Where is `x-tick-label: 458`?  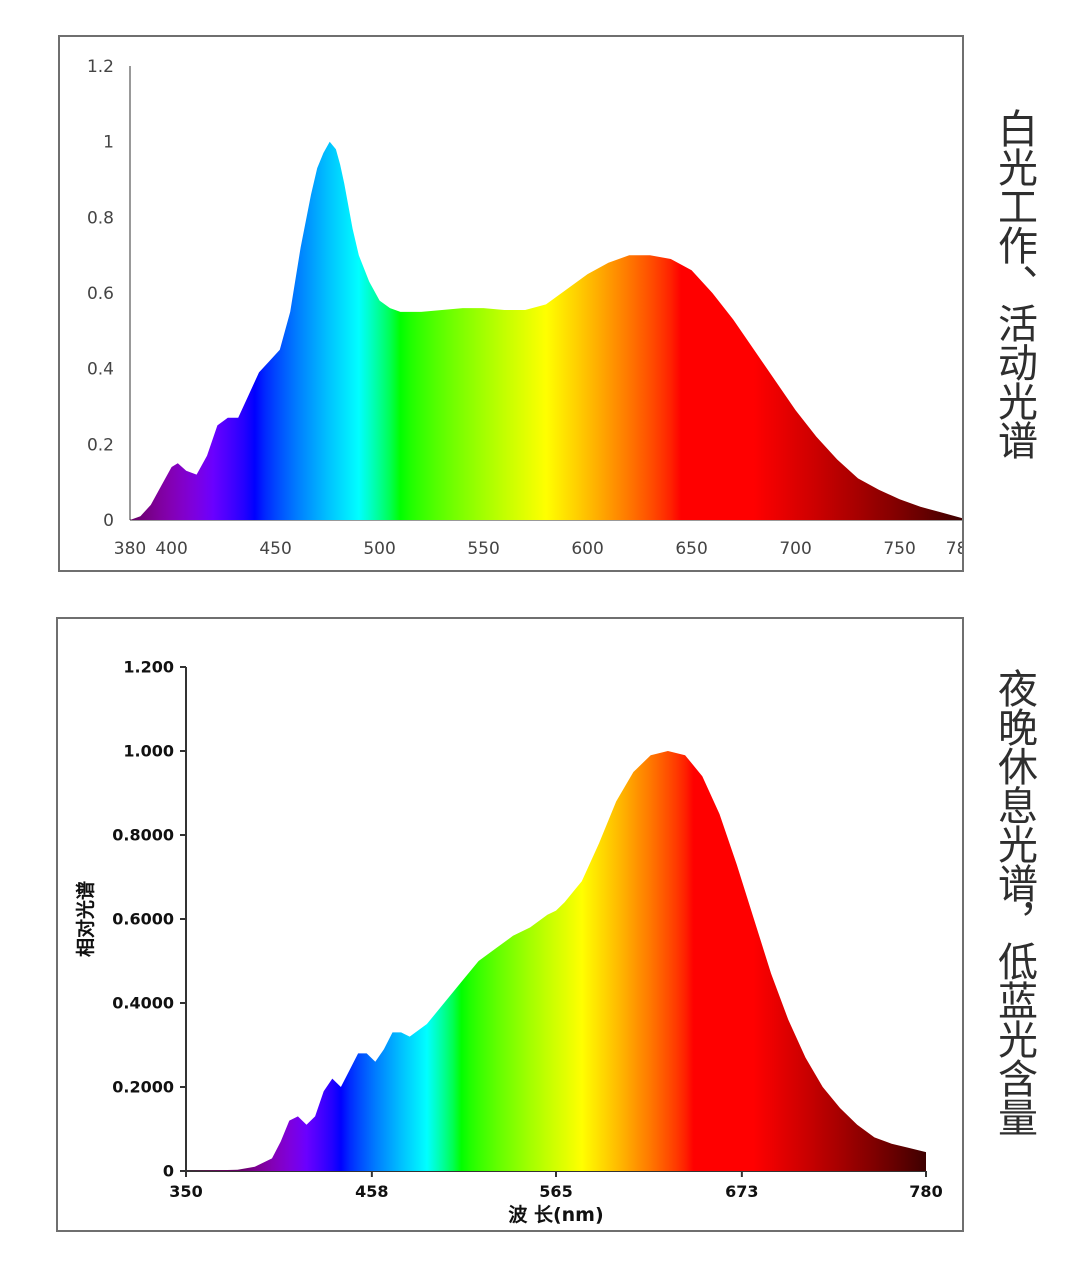
x-tick-label: 458 is located at coordinates (371, 1191).